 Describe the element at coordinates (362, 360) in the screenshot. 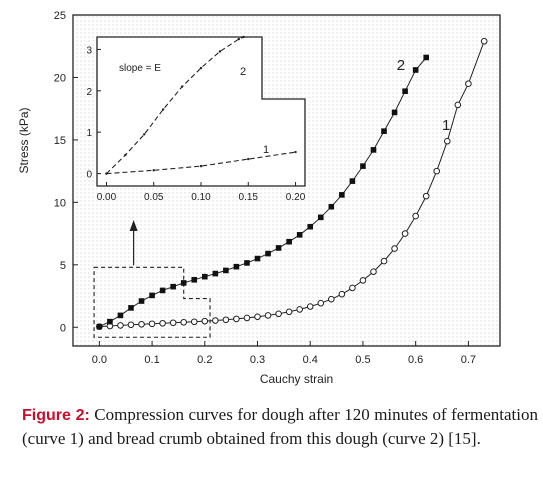

I see `x-tick-label: 0.5` at that location.